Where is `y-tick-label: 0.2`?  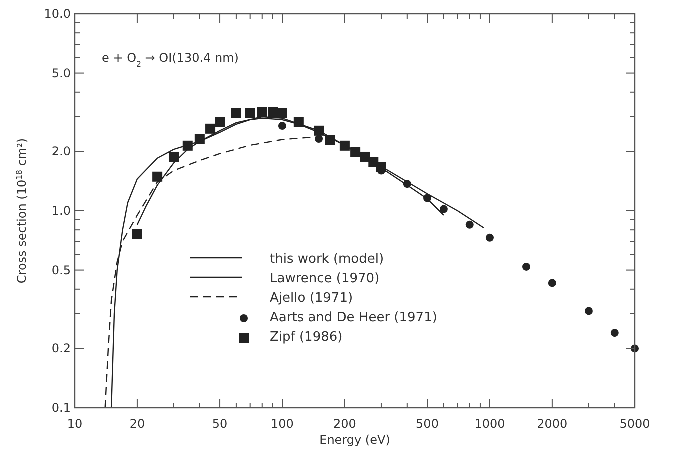
y-tick-label: 0.2 is located at coordinates (61, 349).